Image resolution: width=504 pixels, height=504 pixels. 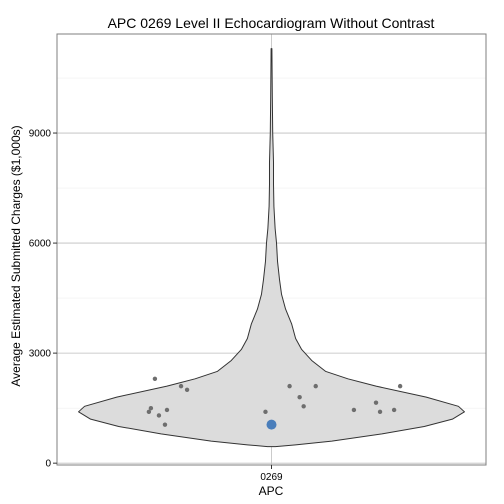 What do you see at coordinates (271, 491) in the screenshot?
I see `x-axis-title: APC` at bounding box center [271, 491].